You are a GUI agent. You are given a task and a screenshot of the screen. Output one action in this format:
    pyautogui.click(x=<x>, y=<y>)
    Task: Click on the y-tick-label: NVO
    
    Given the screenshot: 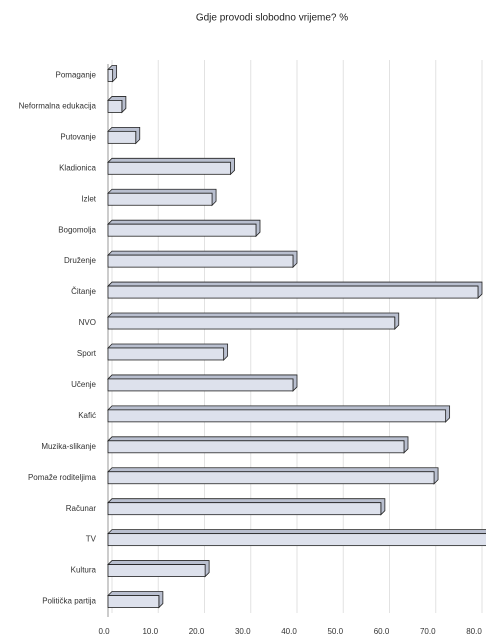 What is the action you would take?
    pyautogui.click(x=87, y=322)
    